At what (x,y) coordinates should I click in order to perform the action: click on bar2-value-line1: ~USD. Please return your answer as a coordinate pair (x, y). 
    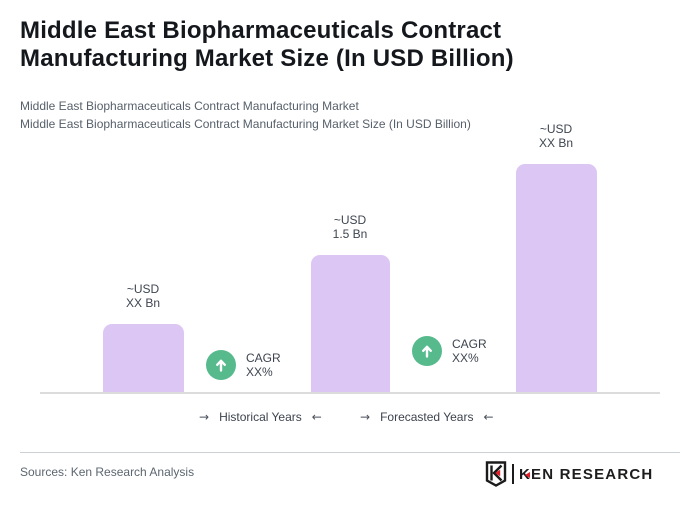
    Looking at the image, I should click on (350, 220).